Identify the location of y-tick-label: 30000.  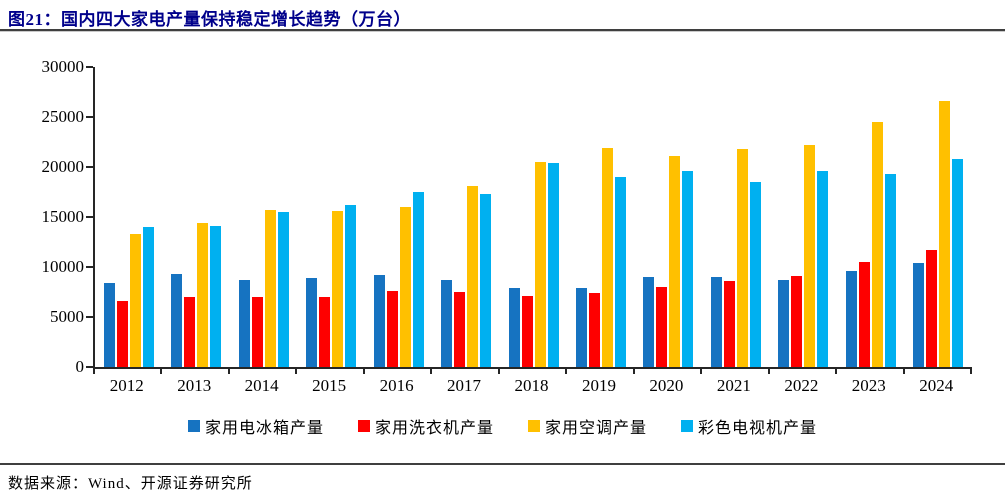
(63, 66).